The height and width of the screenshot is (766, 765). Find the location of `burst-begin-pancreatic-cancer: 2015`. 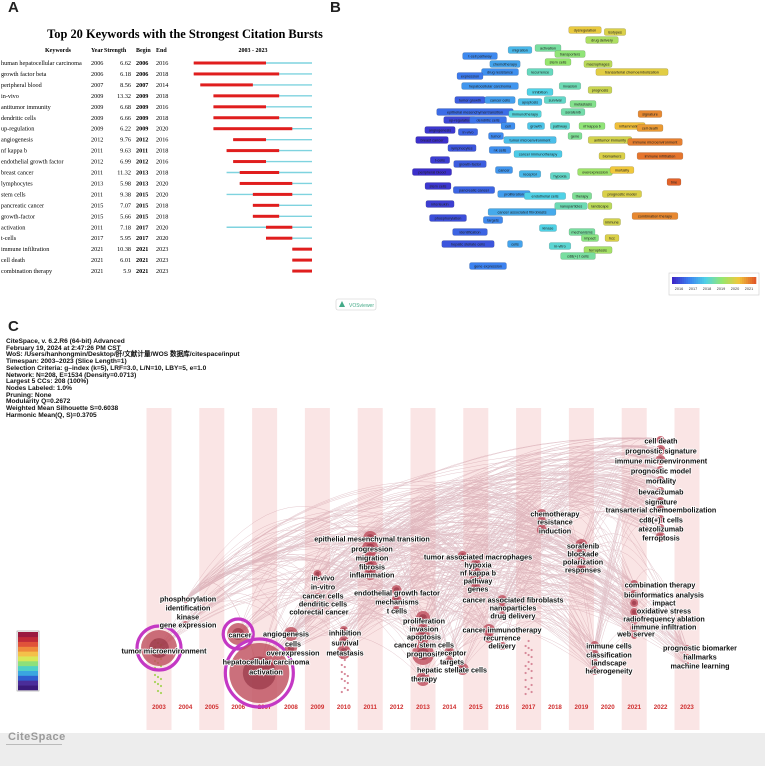

burst-begin-pancreatic-cancer: 2015 is located at coordinates (142, 205).